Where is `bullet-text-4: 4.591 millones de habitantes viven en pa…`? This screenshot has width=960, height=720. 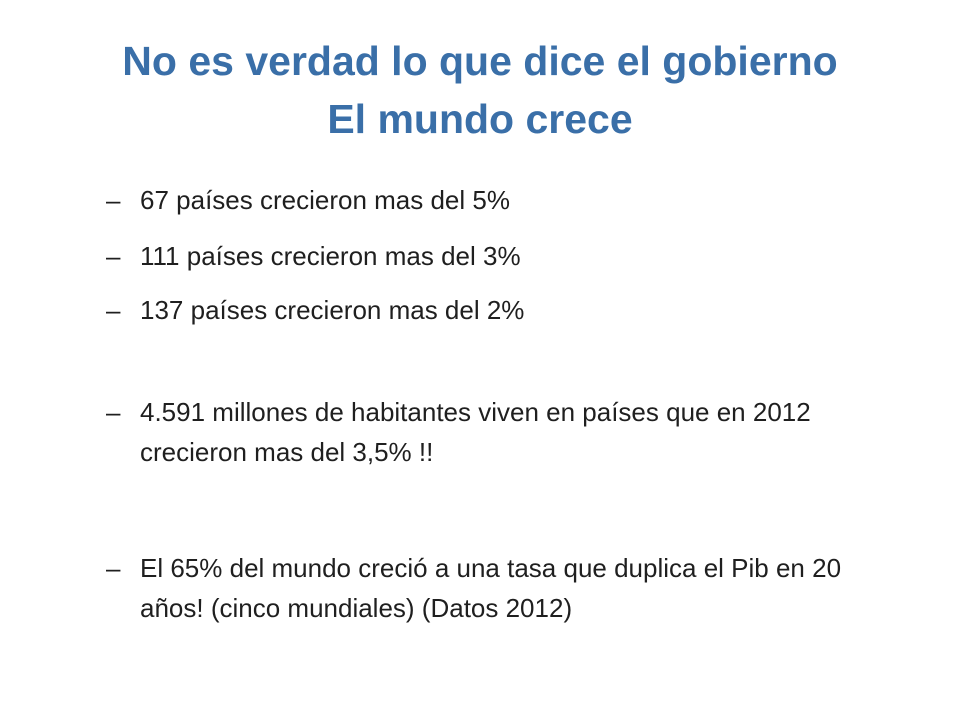 bullet-text-4: 4.591 millones de habitantes viven en pa… is located at coordinates (475, 432).